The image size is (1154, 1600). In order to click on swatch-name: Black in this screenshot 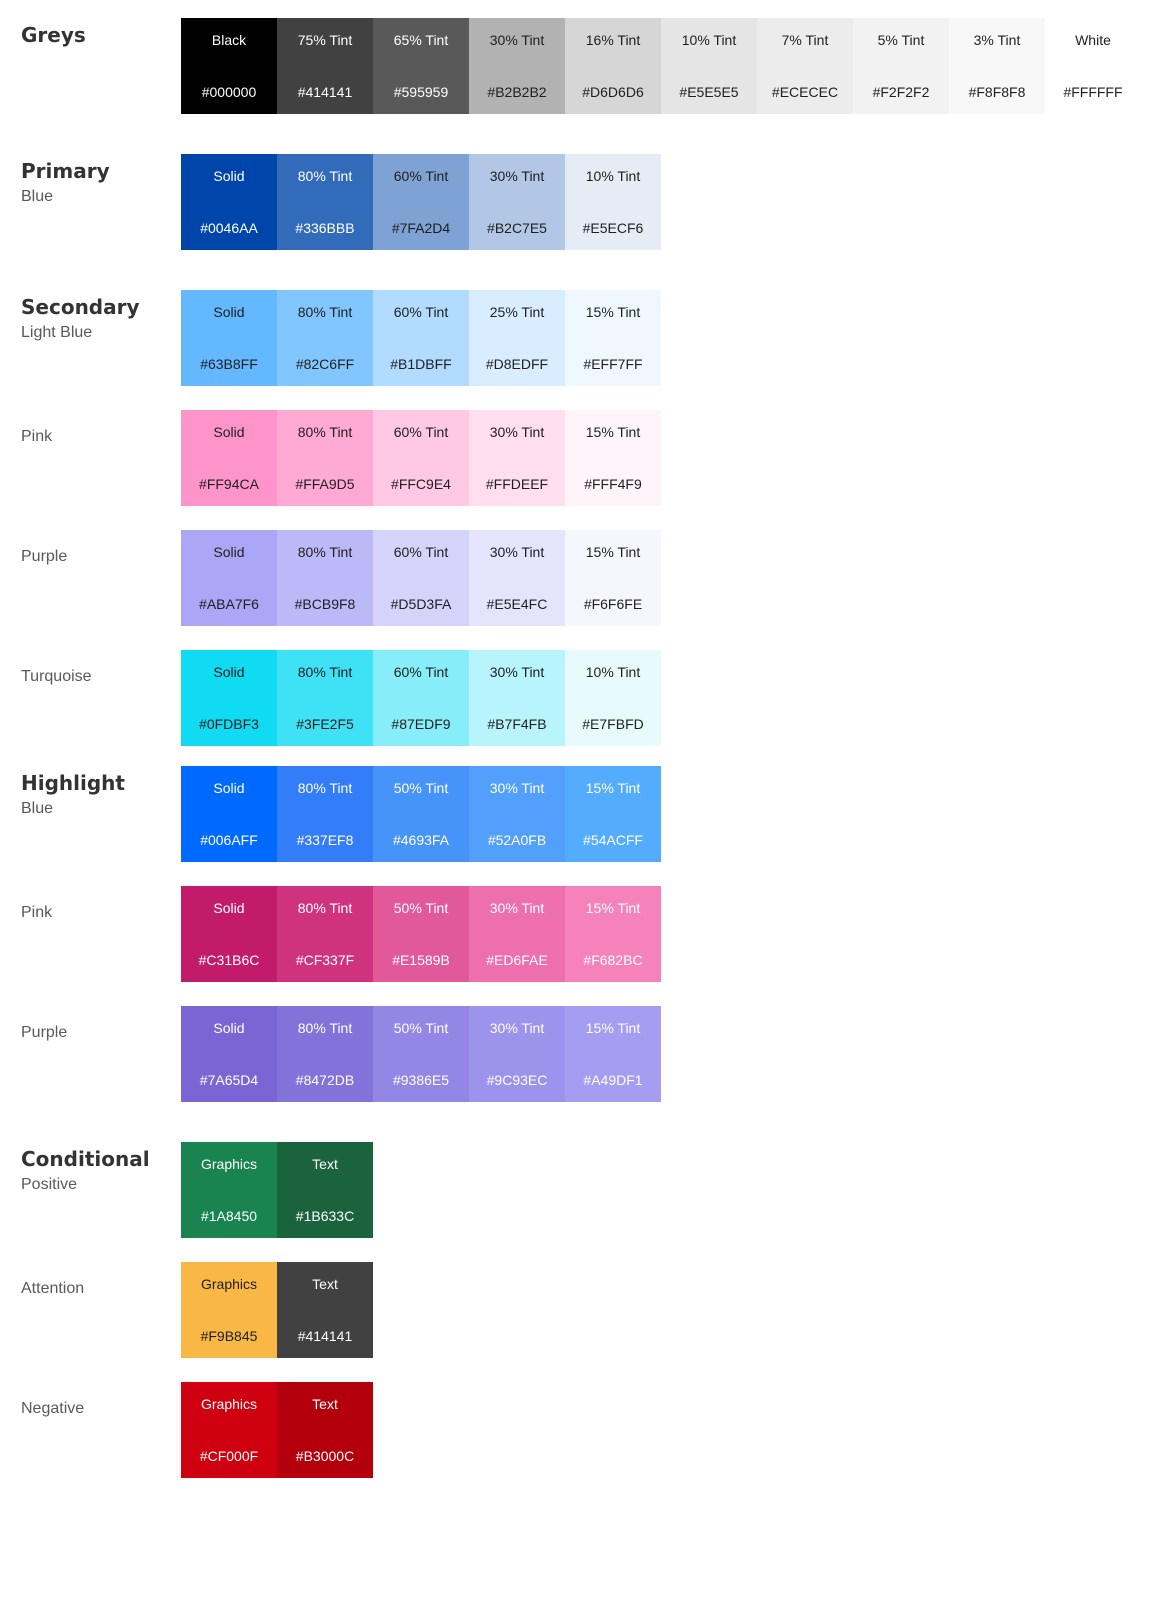, I will do `click(229, 40)`.